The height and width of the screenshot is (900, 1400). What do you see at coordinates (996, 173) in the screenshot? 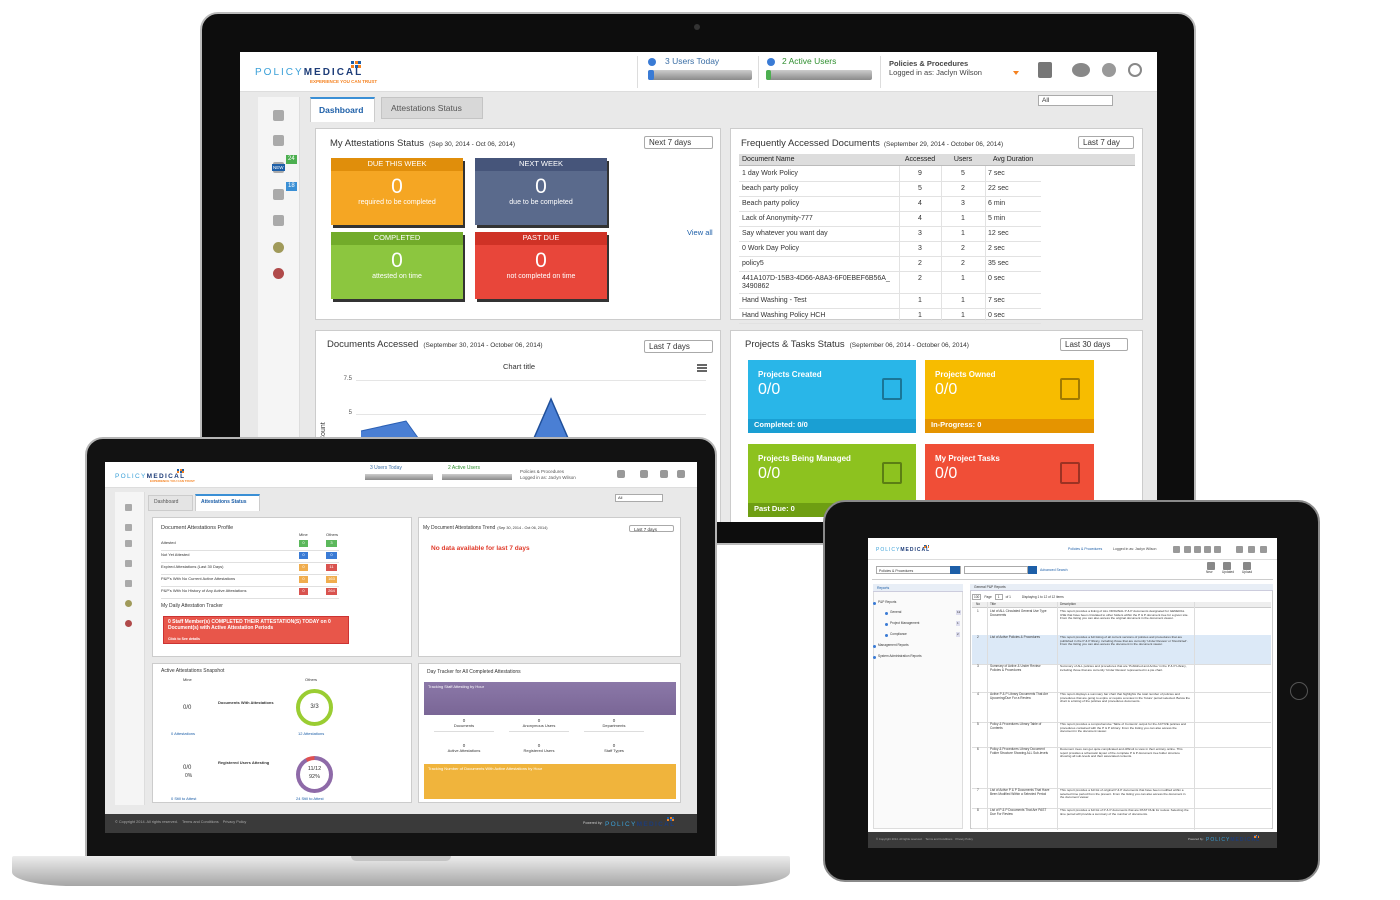
I see `table-cell: 7 sec` at bounding box center [996, 173].